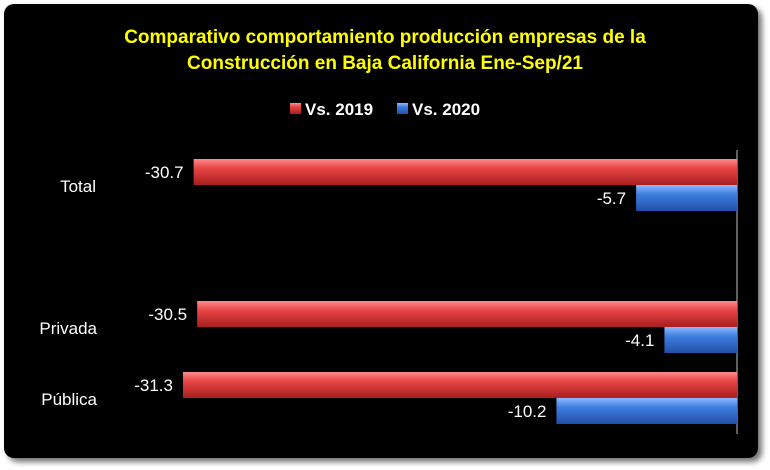 The width and height of the screenshot is (770, 470). What do you see at coordinates (700, 340) in the screenshot?
I see `bar-privada-vs2020` at bounding box center [700, 340].